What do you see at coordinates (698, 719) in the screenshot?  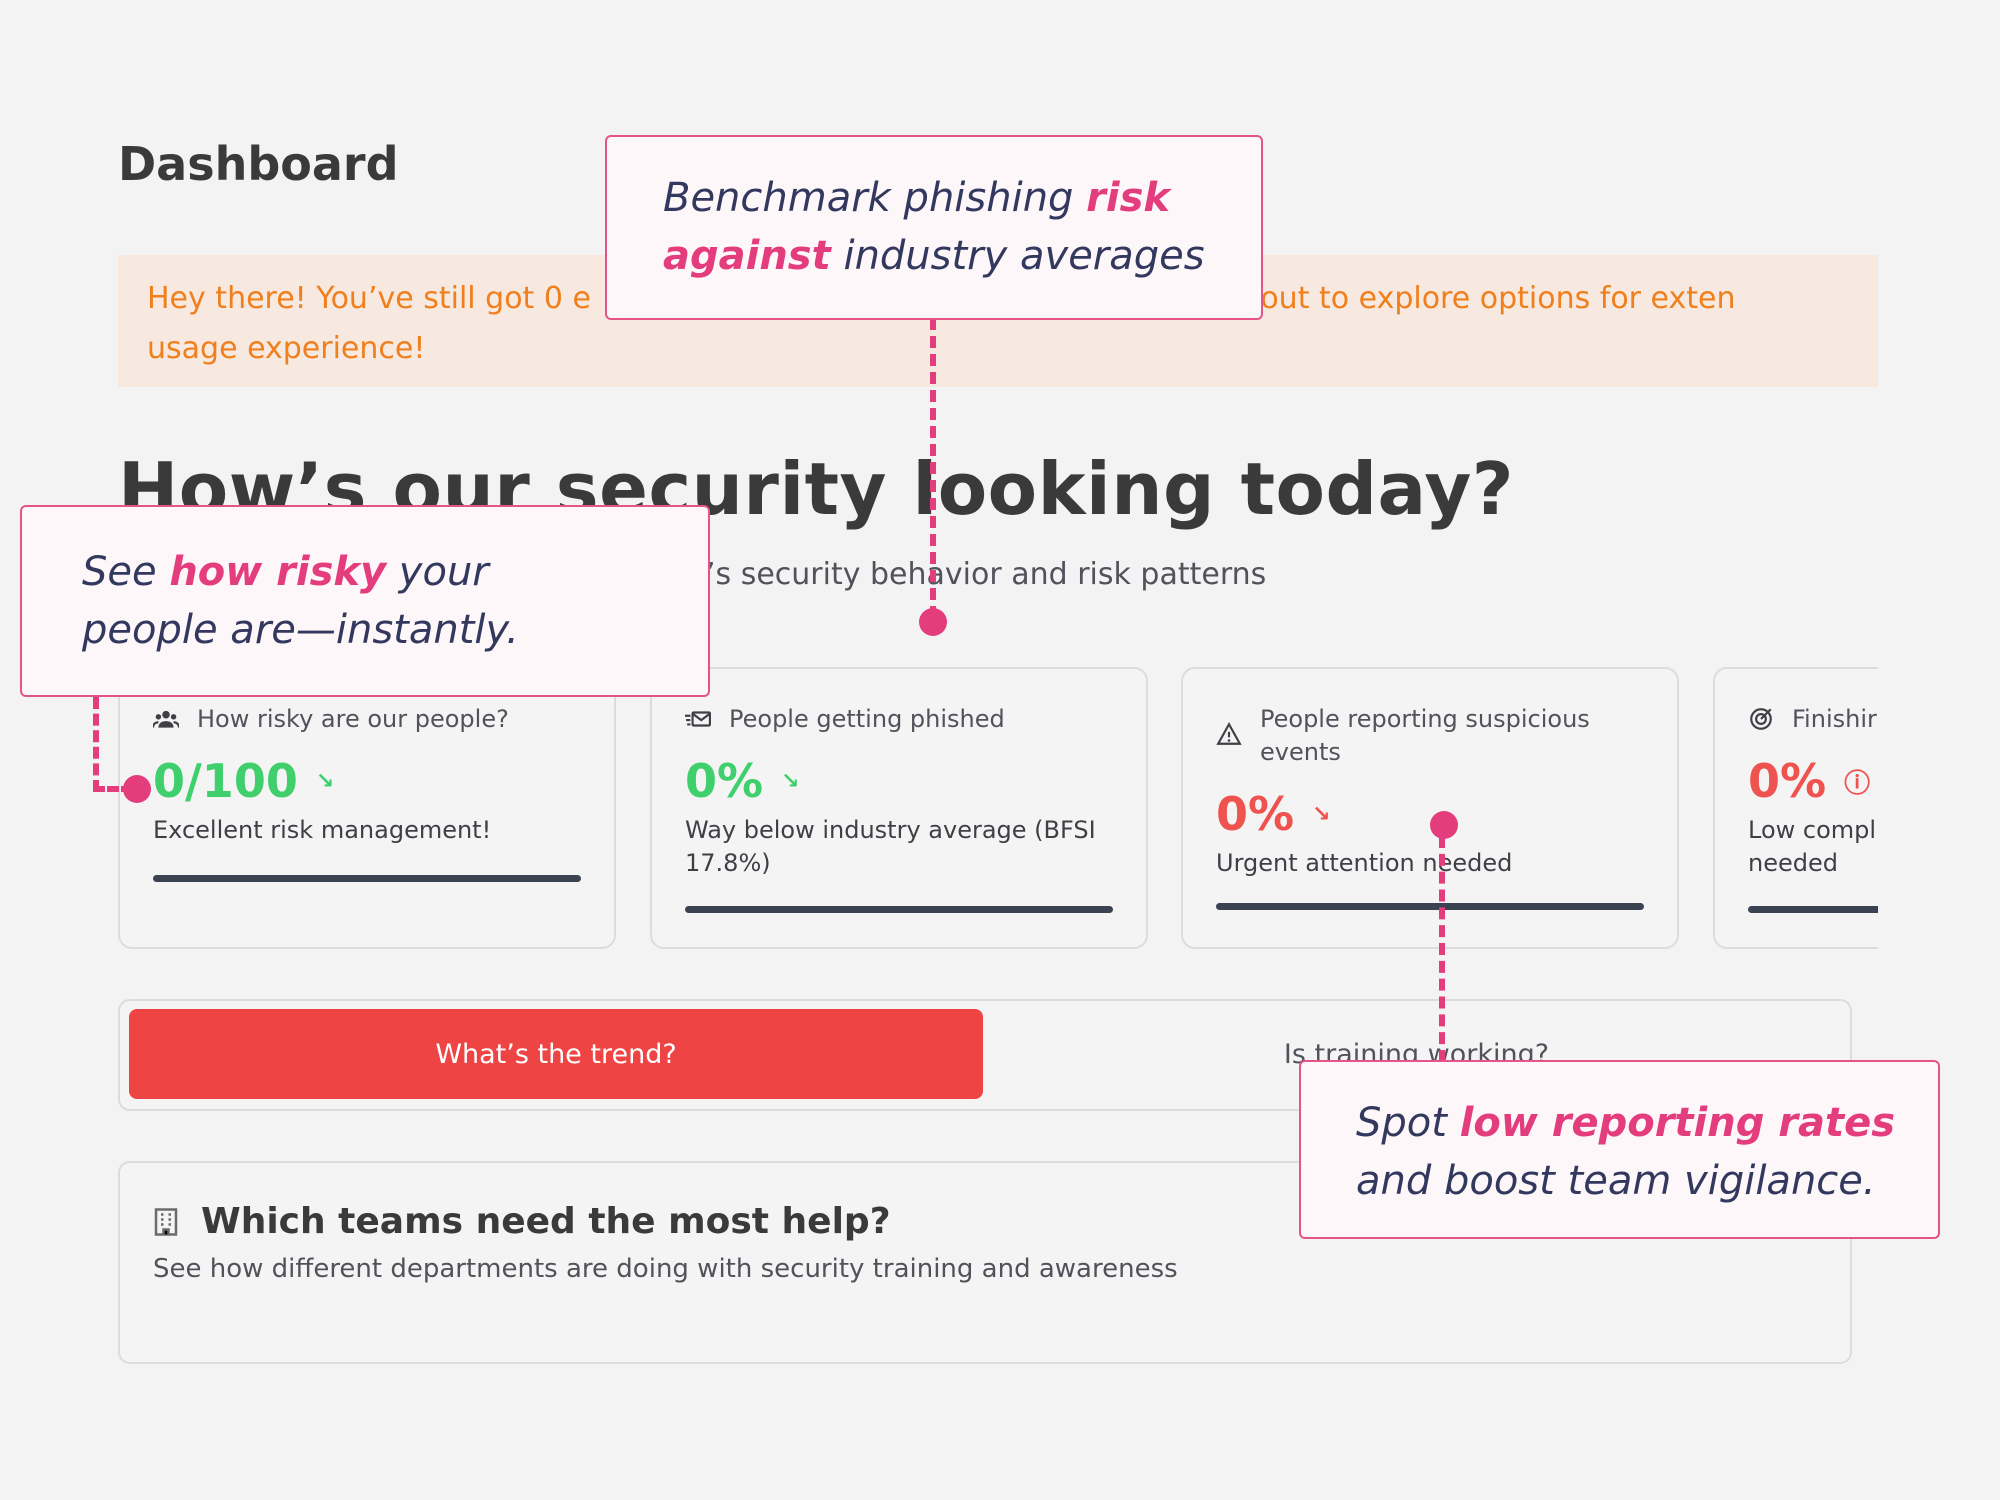 I see `mail-icon` at bounding box center [698, 719].